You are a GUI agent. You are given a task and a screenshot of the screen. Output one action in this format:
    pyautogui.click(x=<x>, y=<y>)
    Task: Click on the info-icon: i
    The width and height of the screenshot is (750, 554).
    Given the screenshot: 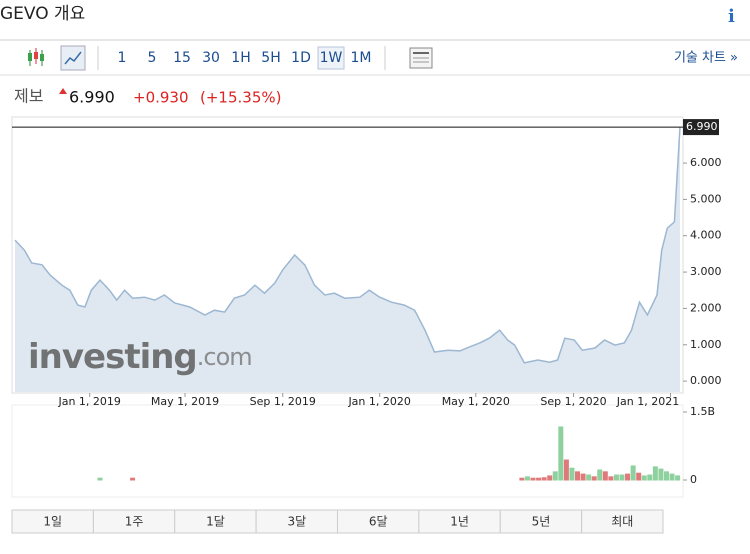 What is the action you would take?
    pyautogui.click(x=731, y=16)
    